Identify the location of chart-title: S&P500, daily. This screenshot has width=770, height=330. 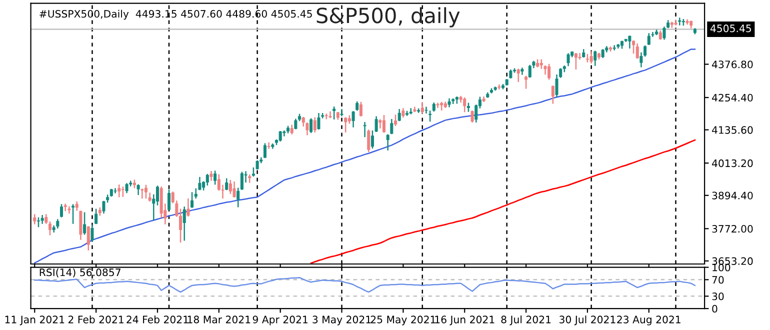
(388, 17).